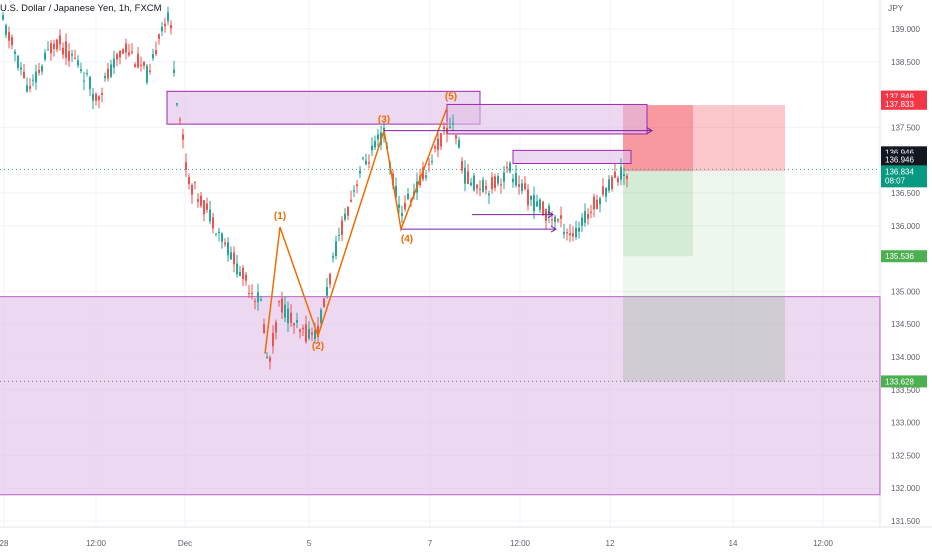  What do you see at coordinates (649, 131) in the screenshot?
I see `arrow-wave3-head` at bounding box center [649, 131].